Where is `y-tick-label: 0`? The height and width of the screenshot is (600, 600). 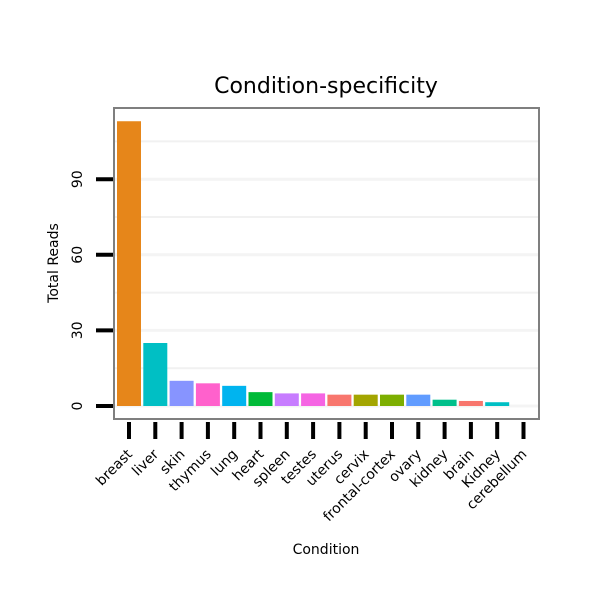
y-tick-label: 0 is located at coordinates (78, 406).